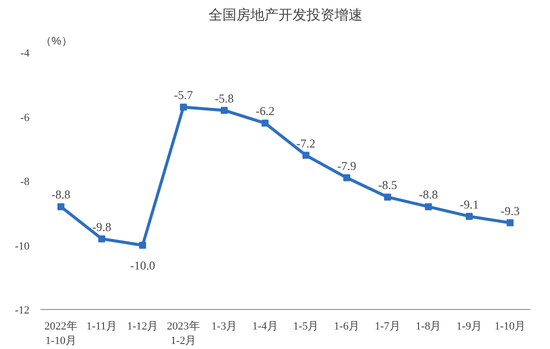 The height and width of the screenshot is (349, 550). Describe the element at coordinates (347, 326) in the screenshot. I see `x-tick-label: 1-6月` at that location.